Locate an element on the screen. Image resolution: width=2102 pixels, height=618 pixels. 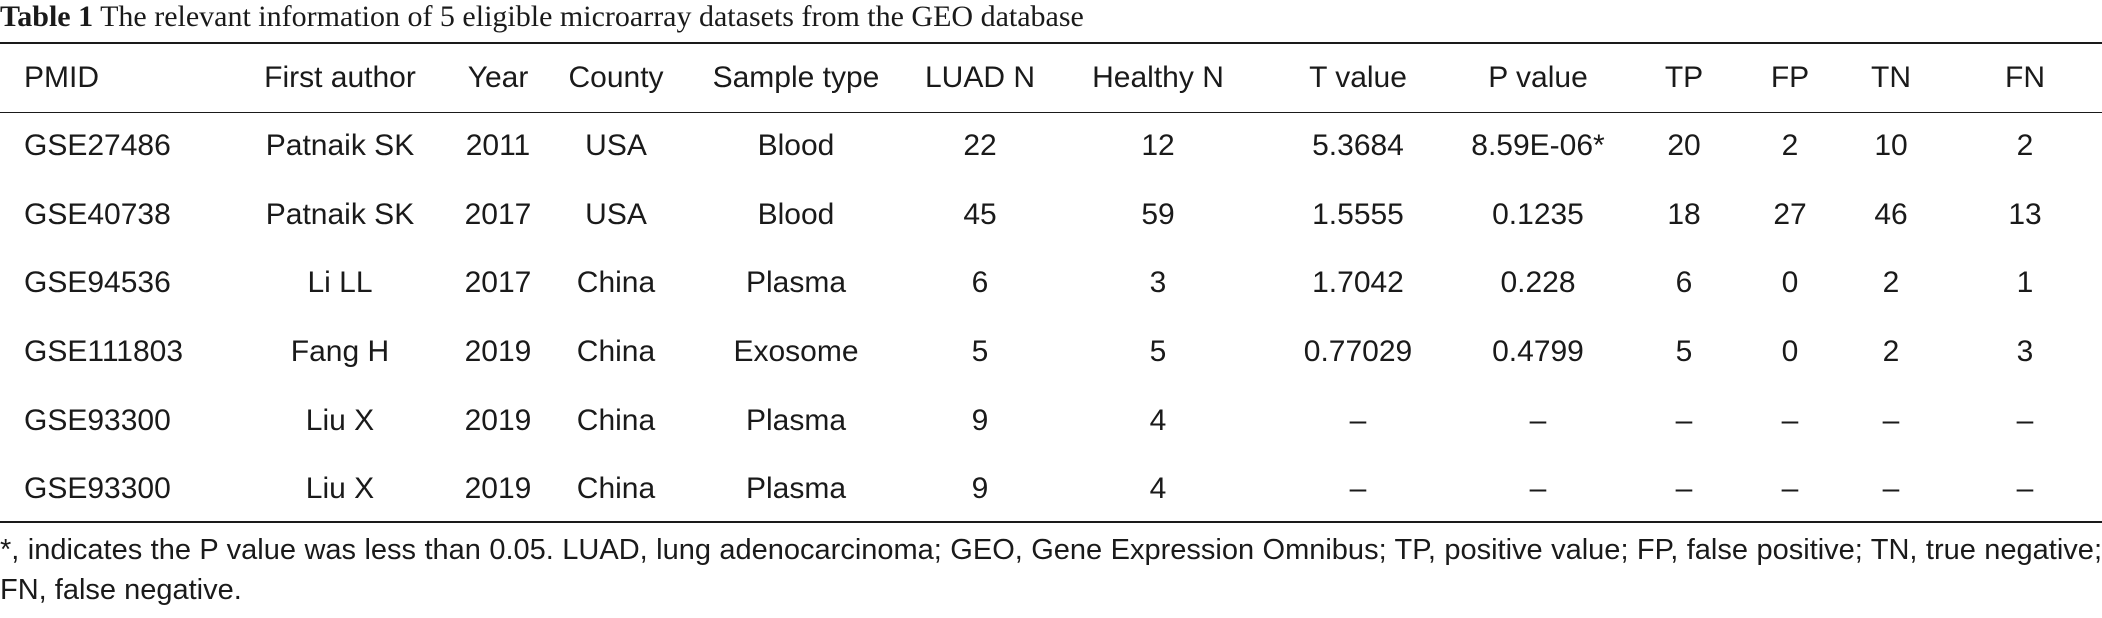
table-cell: 2011 is located at coordinates (498, 146).